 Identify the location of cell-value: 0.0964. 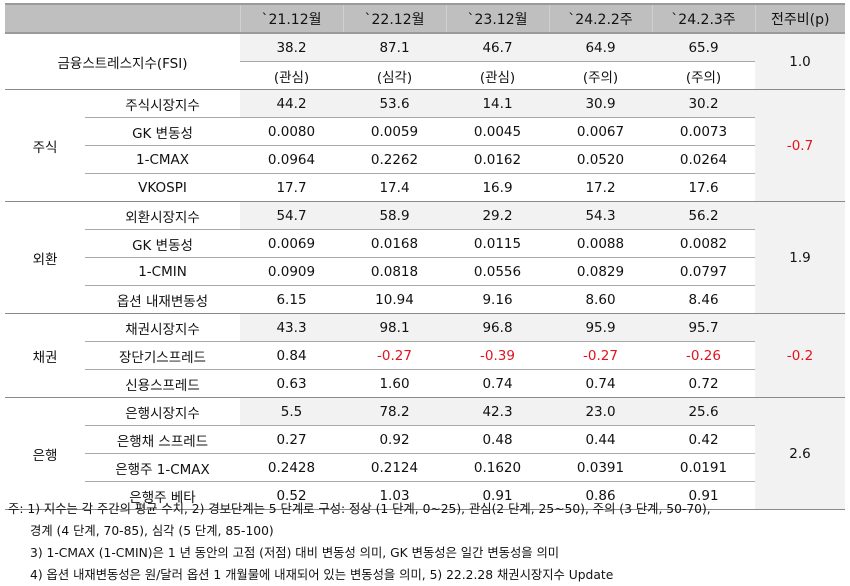
(291, 159).